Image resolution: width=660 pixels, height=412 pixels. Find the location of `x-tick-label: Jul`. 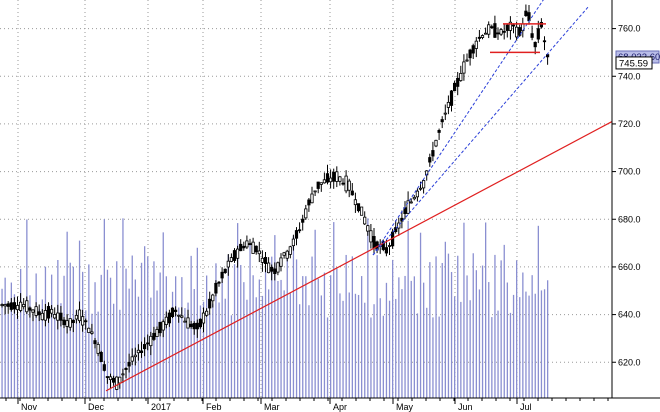

x-tick-label: Jul is located at coordinates (526, 407).